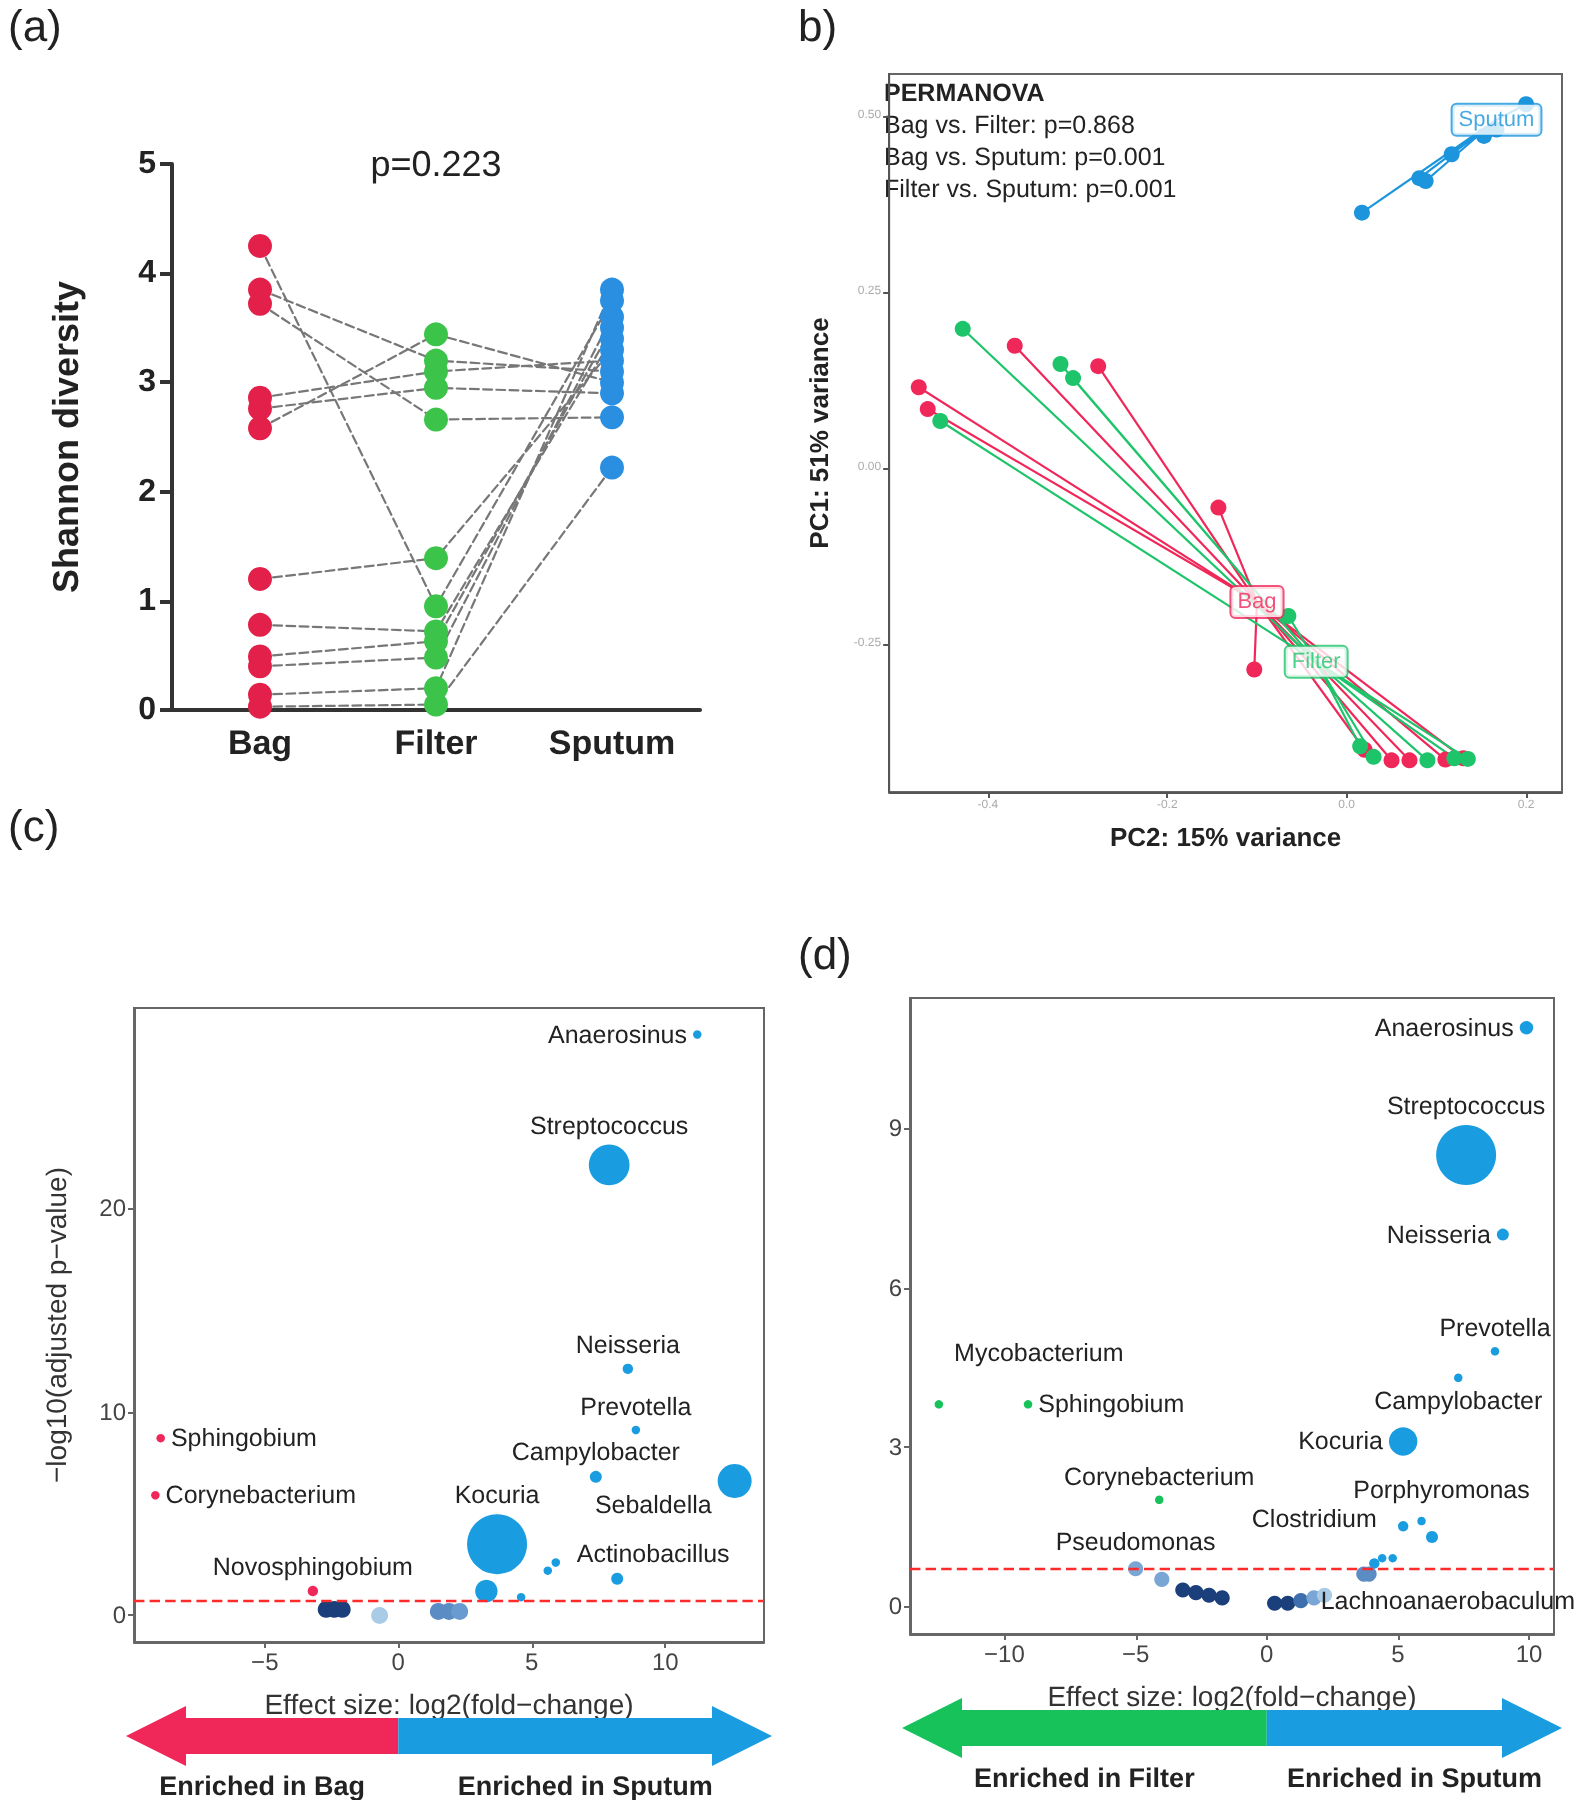 This screenshot has width=1582, height=1800. Describe the element at coordinates (895, 1128) in the screenshot. I see `y-tick-label: 9` at that location.